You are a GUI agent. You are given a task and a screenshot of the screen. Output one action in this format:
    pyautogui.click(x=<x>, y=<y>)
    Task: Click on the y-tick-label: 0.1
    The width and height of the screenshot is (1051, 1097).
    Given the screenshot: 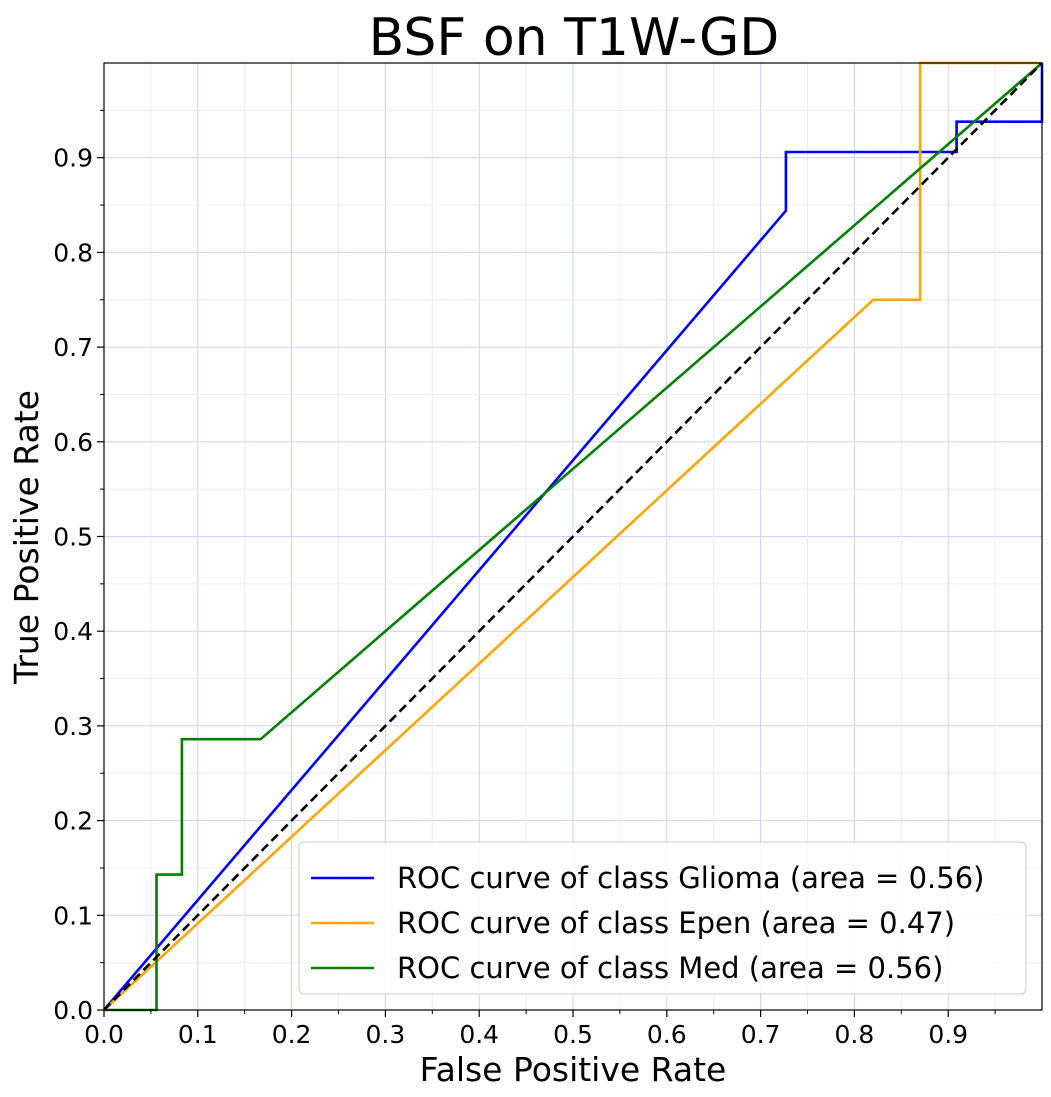 What is the action you would take?
    pyautogui.click(x=73, y=915)
    